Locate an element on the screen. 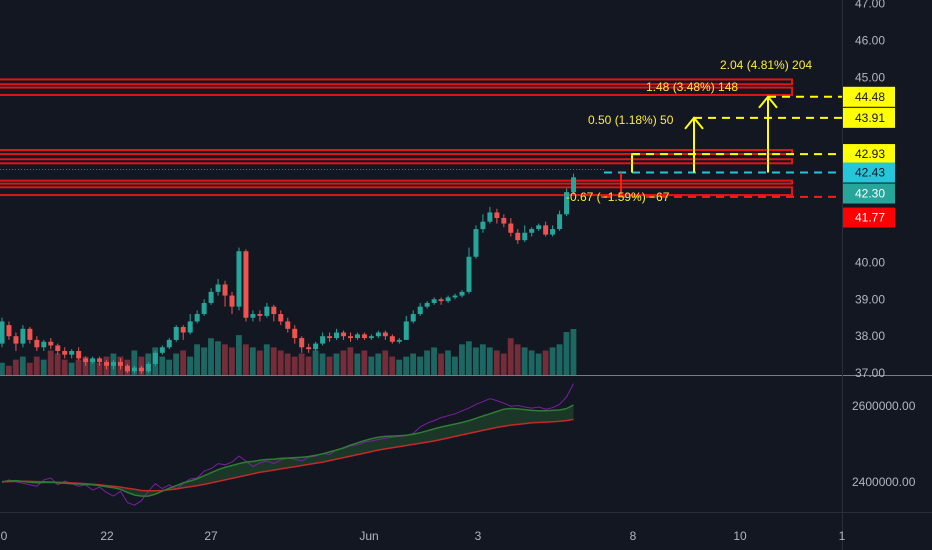 The width and height of the screenshot is (932, 550). time-tick: 1 is located at coordinates (842, 536).